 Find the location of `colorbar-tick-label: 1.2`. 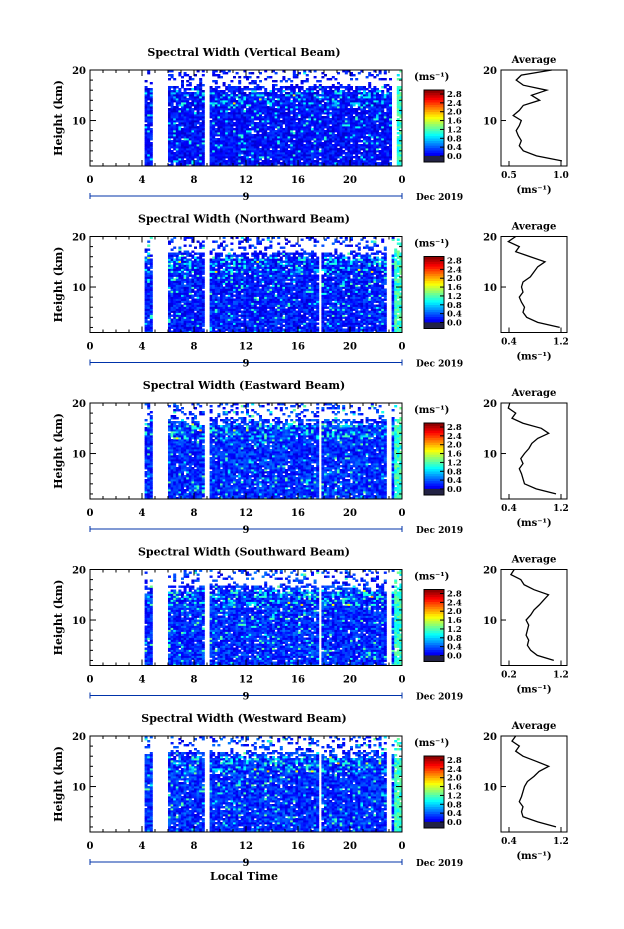

colorbar-tick-label: 1.2 is located at coordinates (454, 130).